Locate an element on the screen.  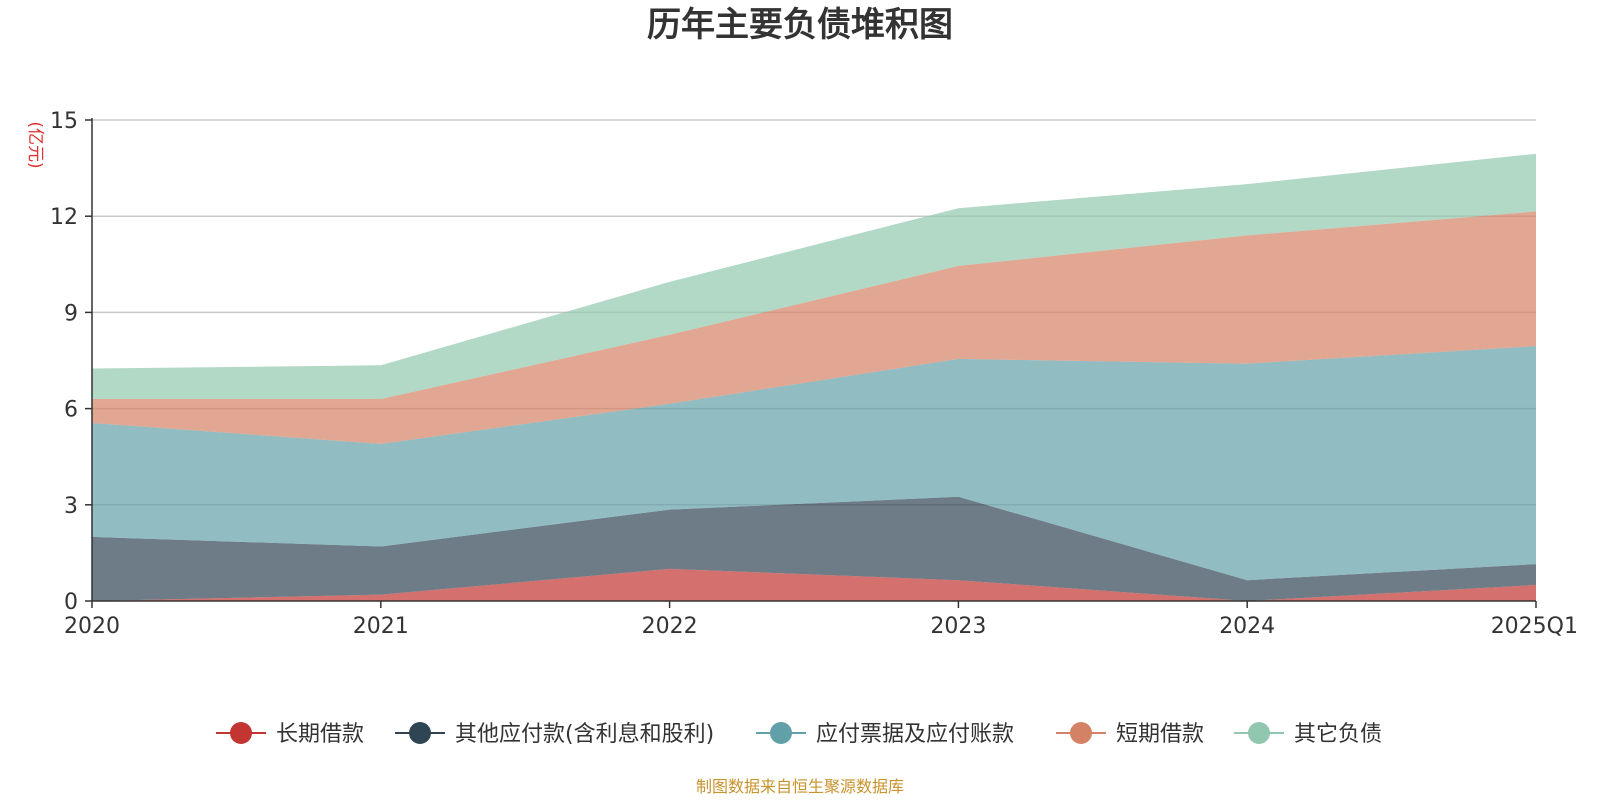
x-tick-label-1: 2021 is located at coordinates (381, 626).